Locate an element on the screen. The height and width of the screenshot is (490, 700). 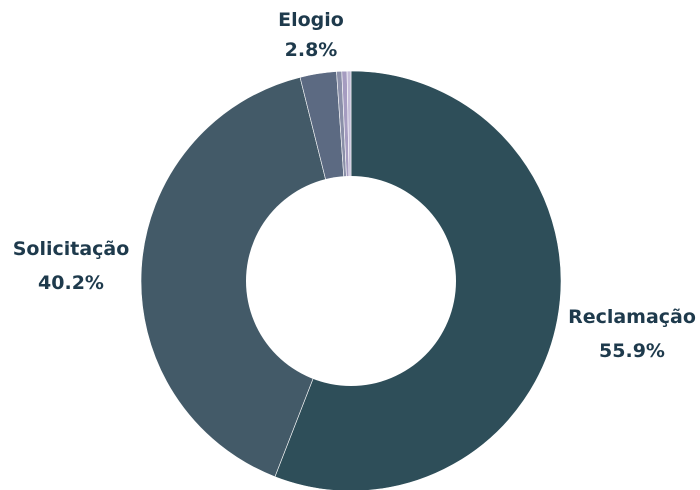
label-elogio-value: 2.8% is located at coordinates (311, 50).